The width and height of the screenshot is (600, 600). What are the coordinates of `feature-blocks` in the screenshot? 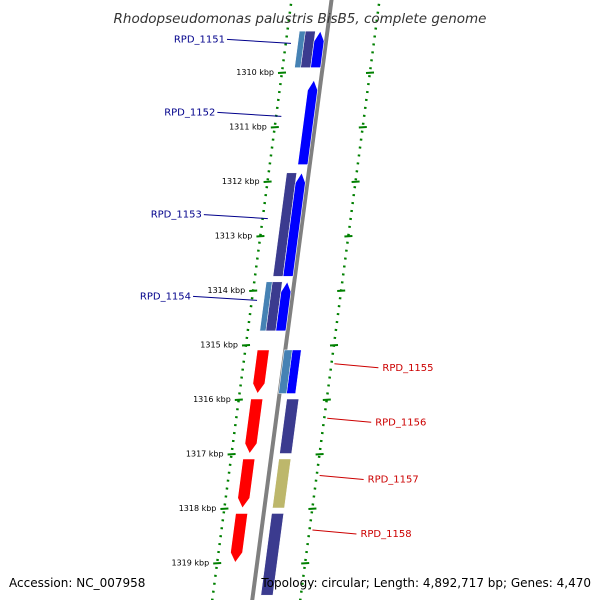 It's located at (287, 313).